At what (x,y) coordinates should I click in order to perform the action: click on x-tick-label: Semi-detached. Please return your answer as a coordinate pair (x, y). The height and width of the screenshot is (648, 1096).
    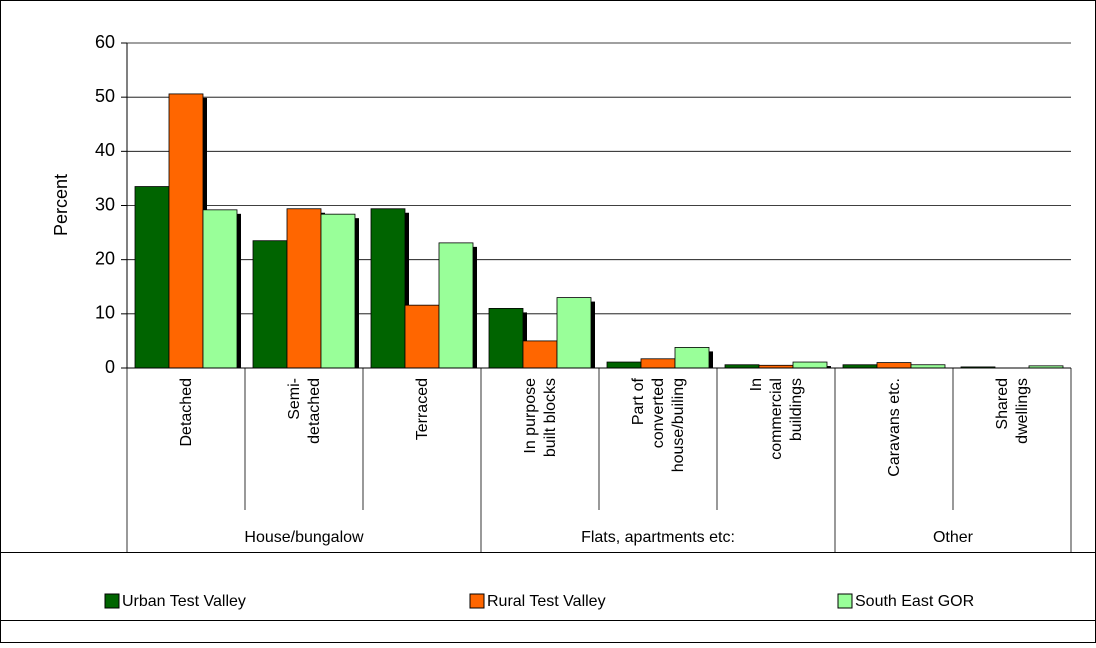
    Looking at the image, I should click on (304, 411).